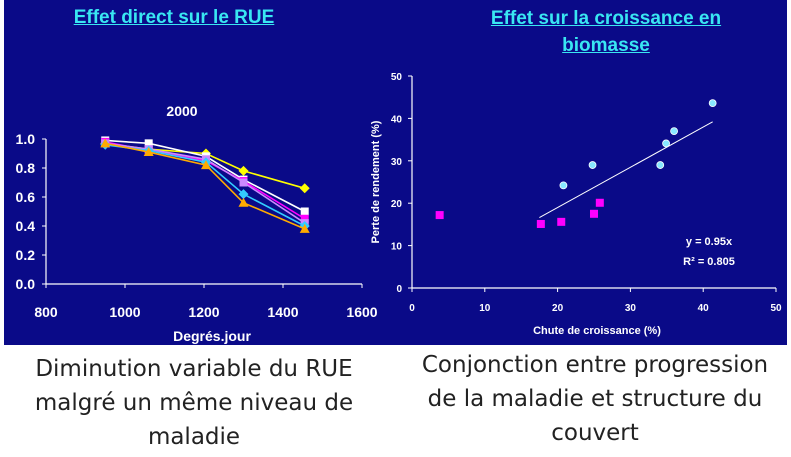 The height and width of the screenshot is (457, 791). I want to click on x-tick-label: 1600, so click(361, 312).